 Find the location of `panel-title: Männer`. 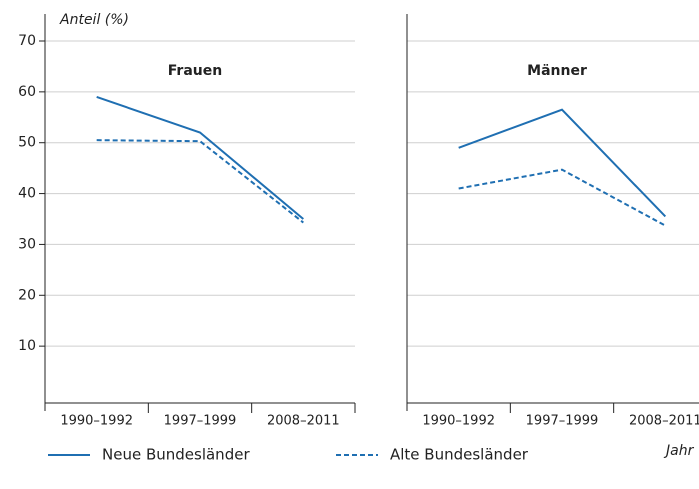

panel-title: Männer is located at coordinates (557, 71).